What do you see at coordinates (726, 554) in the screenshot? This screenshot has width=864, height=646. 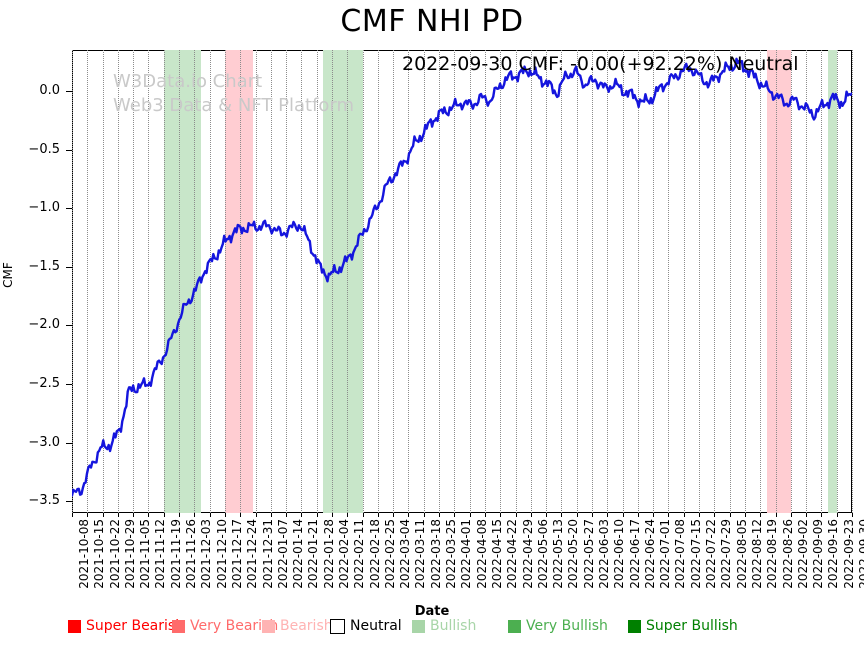 I see `x-tick-label: 2022-07-29` at bounding box center [726, 554].